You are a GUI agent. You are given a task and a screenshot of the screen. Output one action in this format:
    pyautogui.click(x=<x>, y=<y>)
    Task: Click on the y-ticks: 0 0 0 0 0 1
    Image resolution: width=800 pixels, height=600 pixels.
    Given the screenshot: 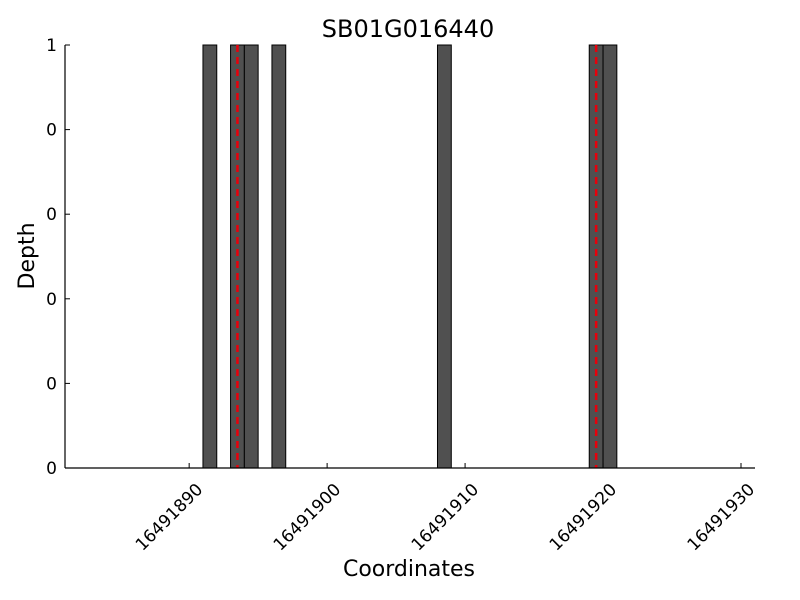 What is the action you would take?
    pyautogui.click(x=58, y=257)
    